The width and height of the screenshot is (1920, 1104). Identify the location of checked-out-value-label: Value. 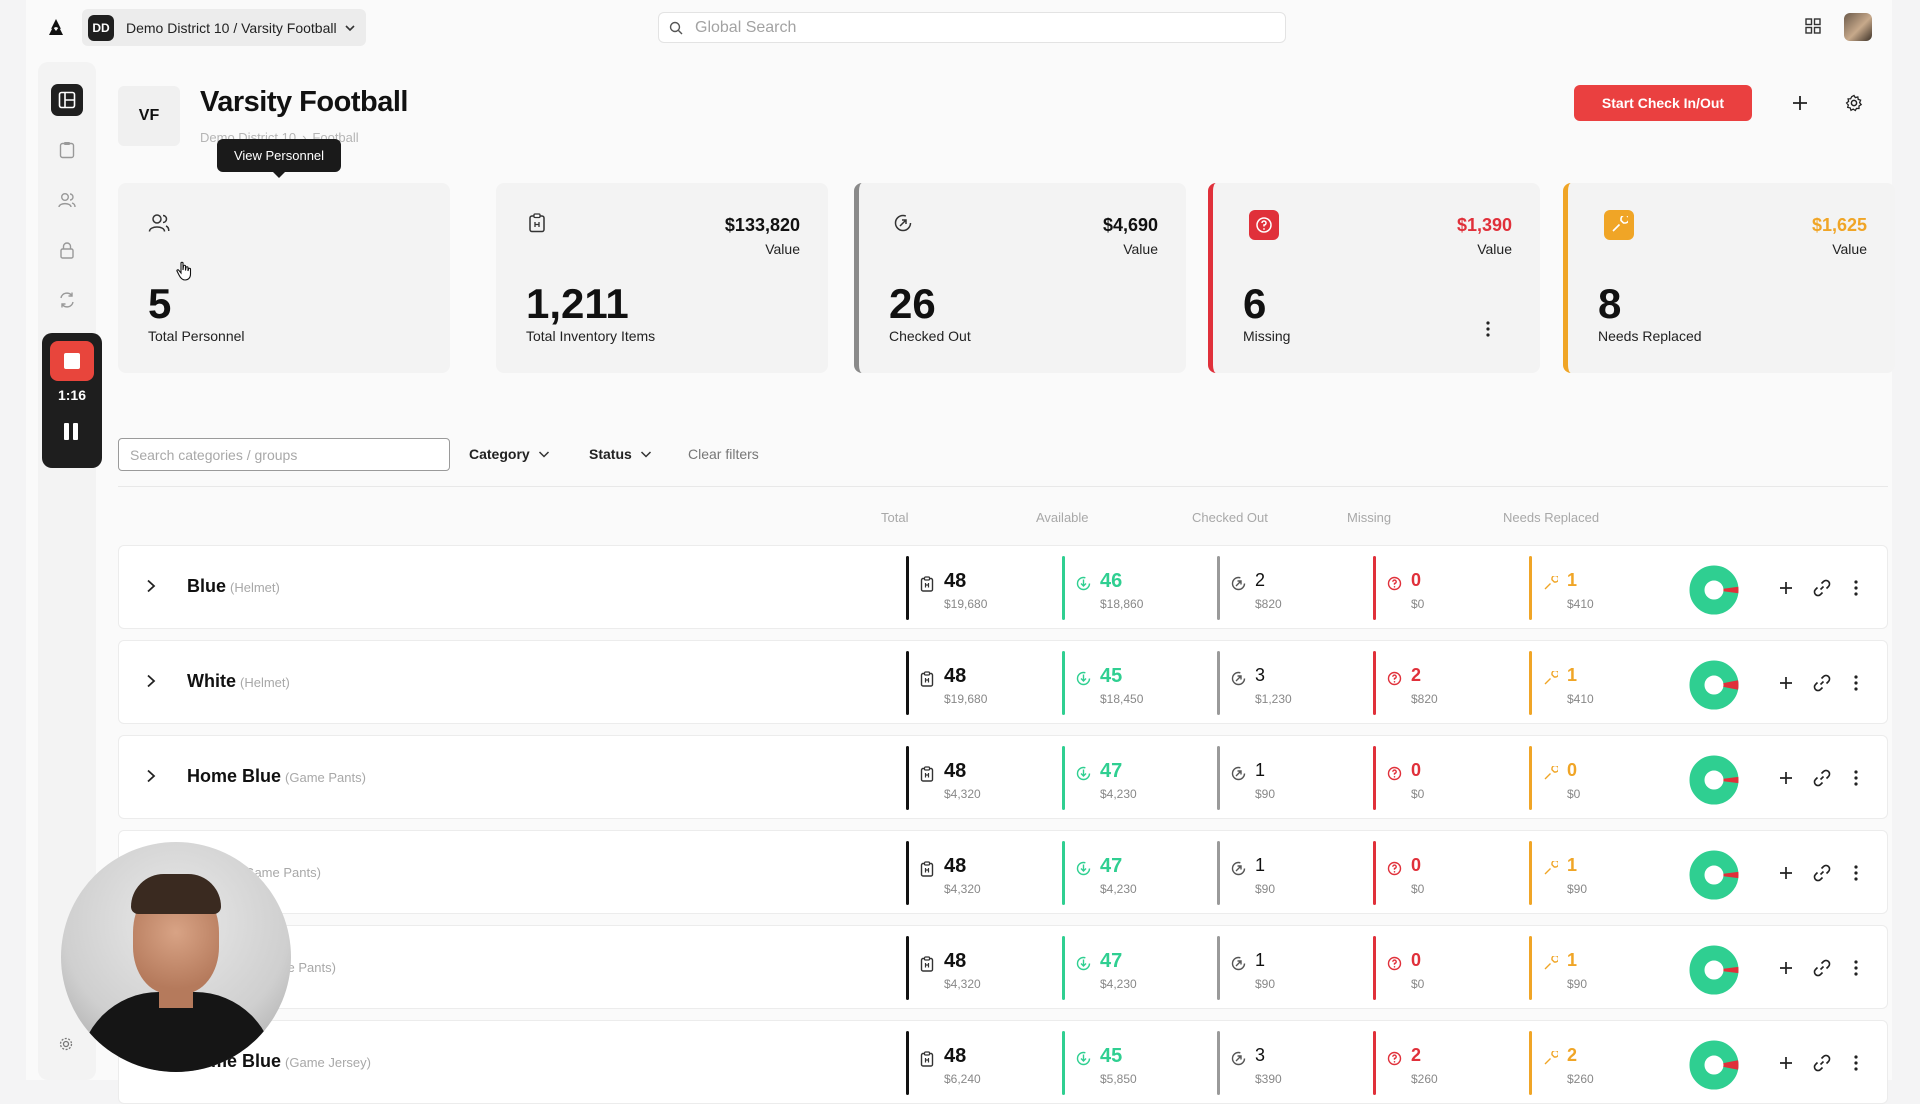
(1140, 249).